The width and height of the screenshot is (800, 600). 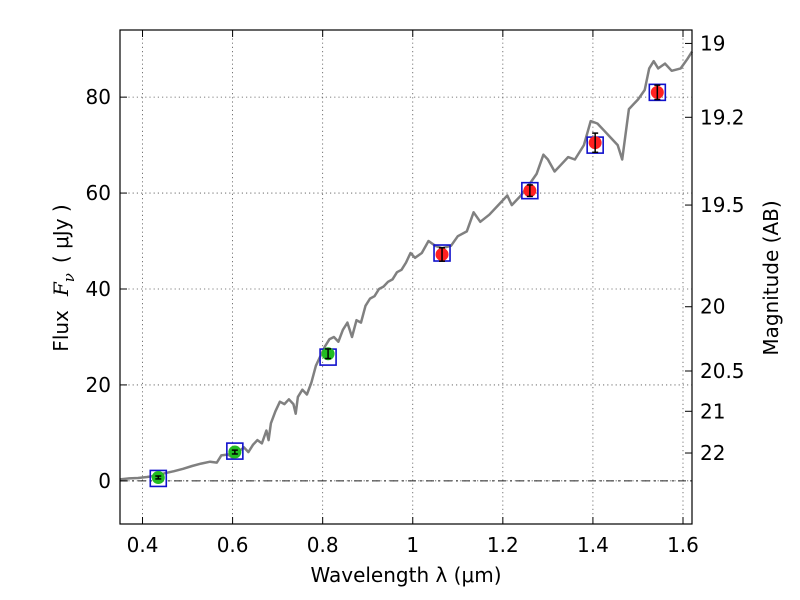 I want to click on y-tick-label: 40, so click(x=98, y=289).